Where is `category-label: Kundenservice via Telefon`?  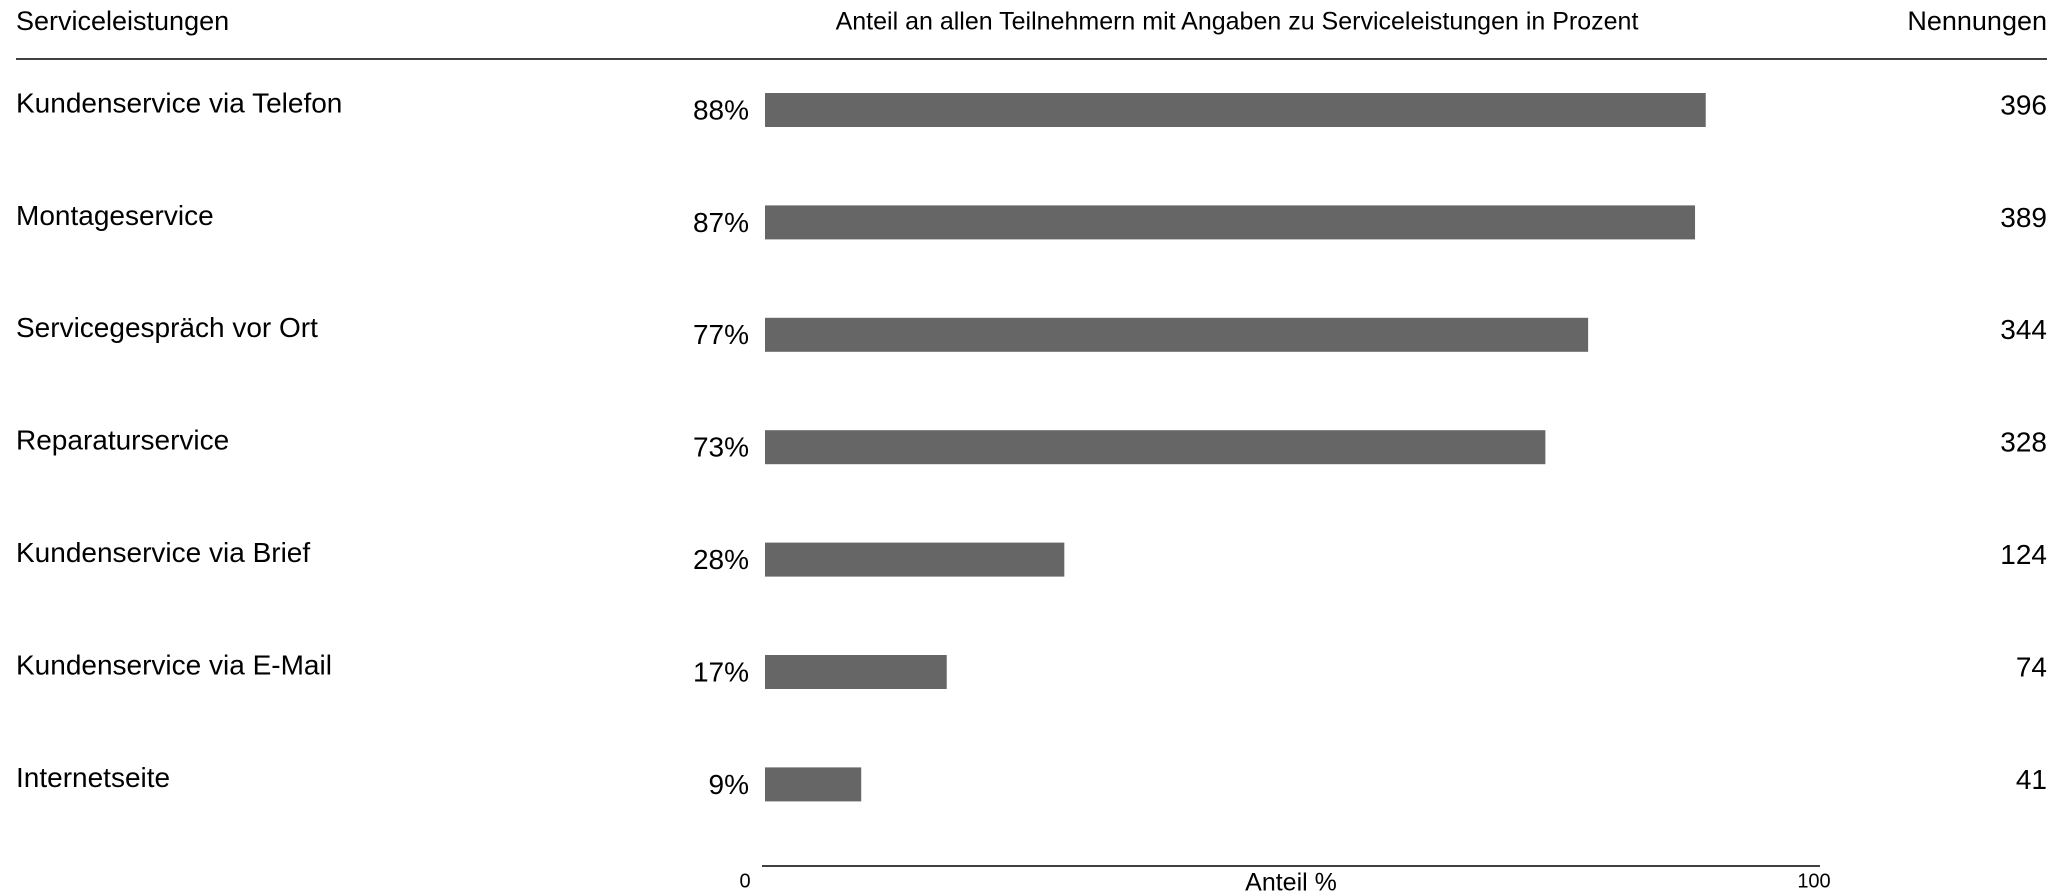
category-label: Kundenservice via Telefon is located at coordinates (179, 102).